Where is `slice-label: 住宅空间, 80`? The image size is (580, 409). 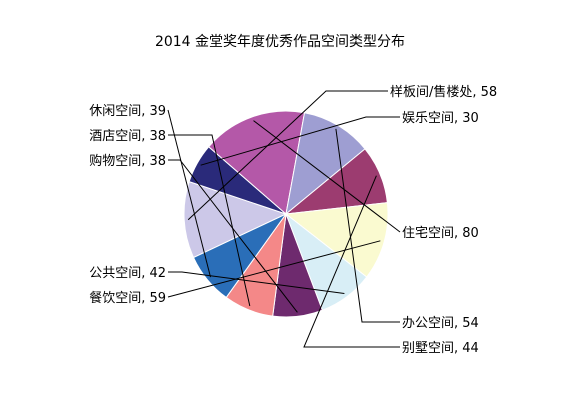 slice-label: 住宅空间, 80 is located at coordinates (440, 233).